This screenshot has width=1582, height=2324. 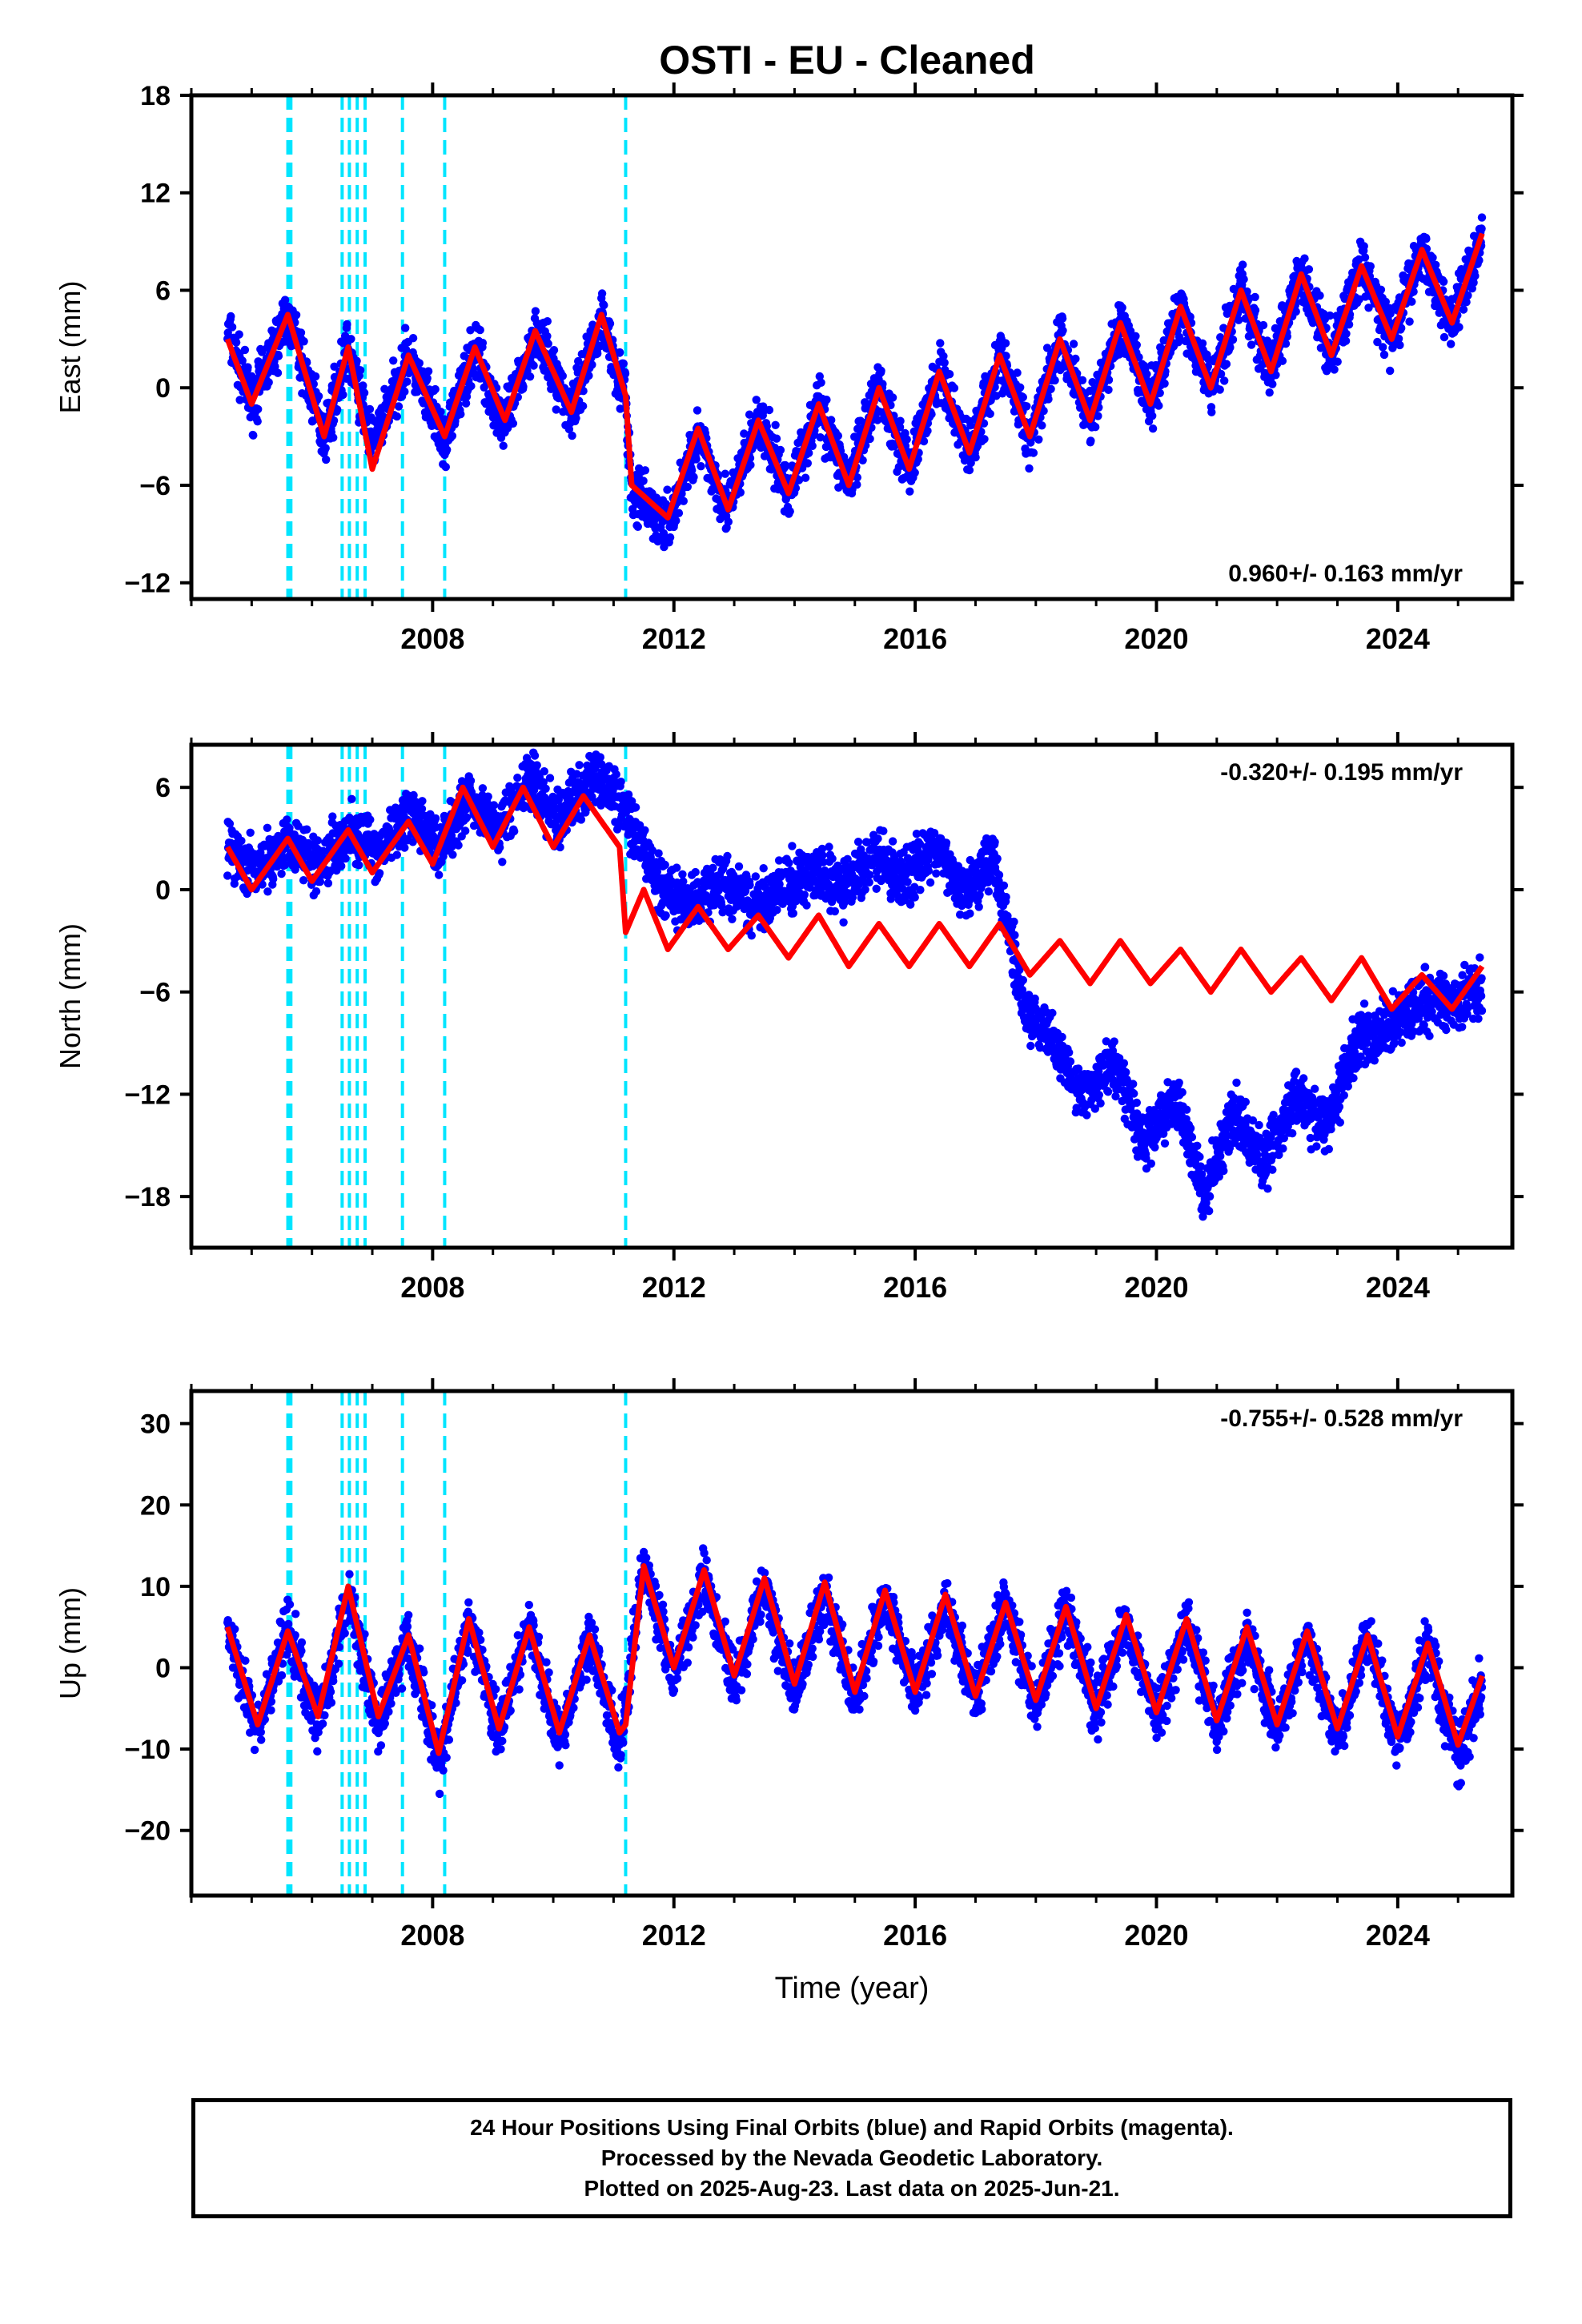 What do you see at coordinates (854, 376) in the screenshot?
I see `model-line` at bounding box center [854, 376].